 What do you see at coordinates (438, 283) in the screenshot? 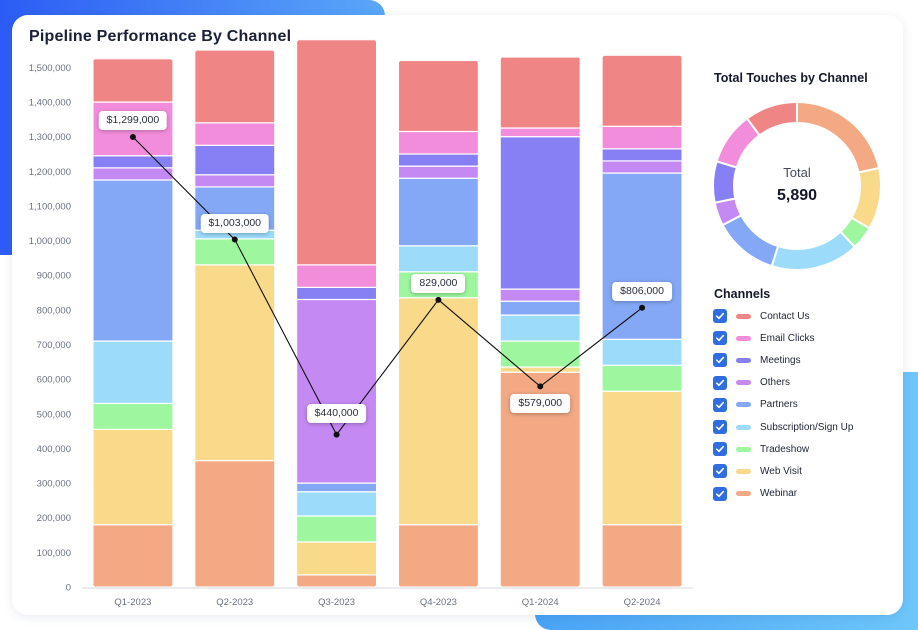
I see `value-callout: 829,000` at bounding box center [438, 283].